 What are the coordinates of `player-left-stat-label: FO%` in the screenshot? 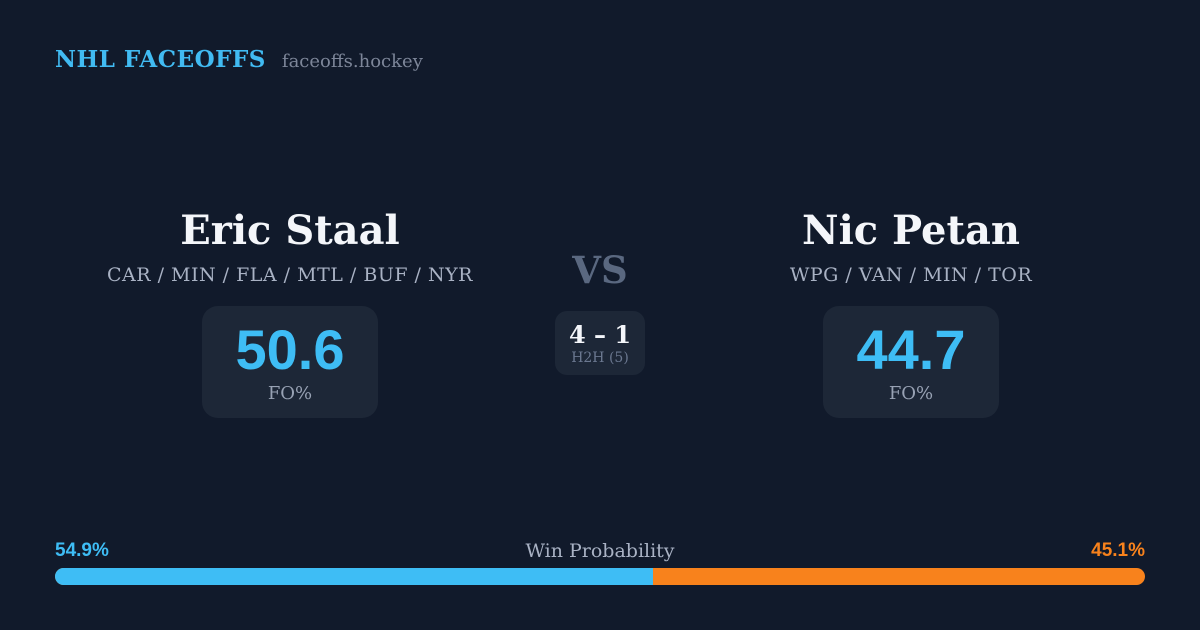 It's located at (290, 393).